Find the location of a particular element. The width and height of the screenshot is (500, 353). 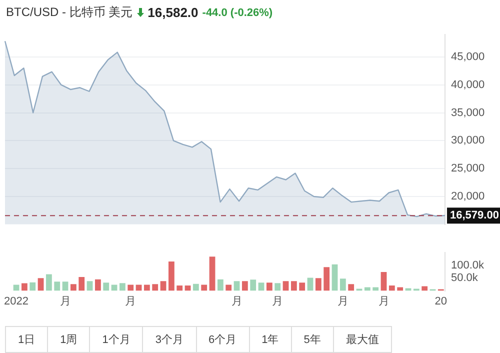

y-tick-label: 40,000 is located at coordinates (468, 84).